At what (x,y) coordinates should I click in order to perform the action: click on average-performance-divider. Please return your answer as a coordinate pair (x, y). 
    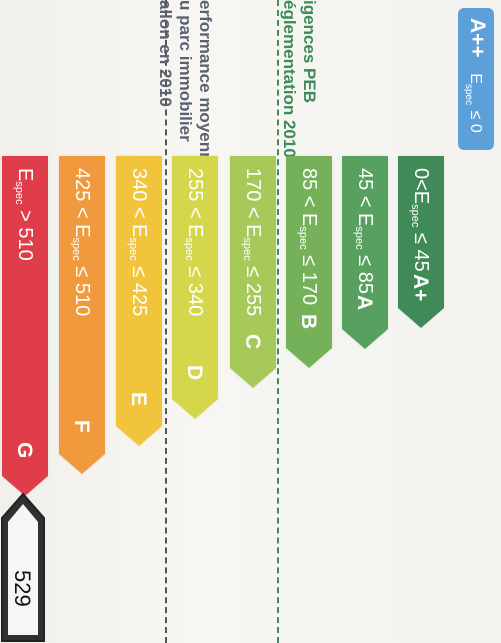
    Looking at the image, I should click on (166, 321).